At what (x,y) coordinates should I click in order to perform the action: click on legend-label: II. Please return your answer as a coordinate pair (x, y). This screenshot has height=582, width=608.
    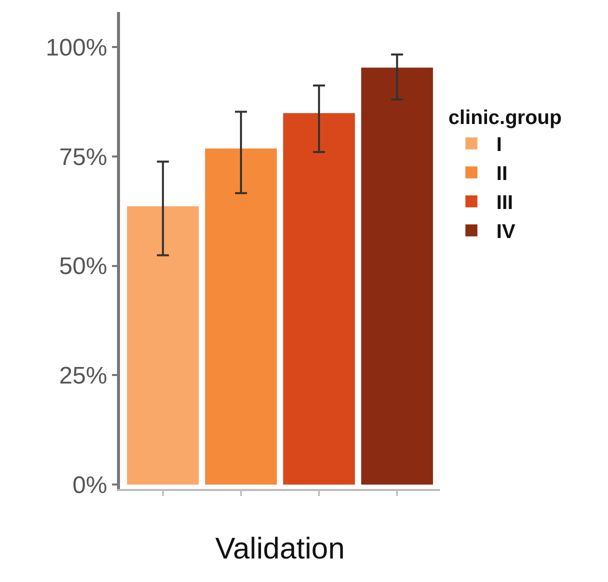
    Looking at the image, I should click on (502, 174).